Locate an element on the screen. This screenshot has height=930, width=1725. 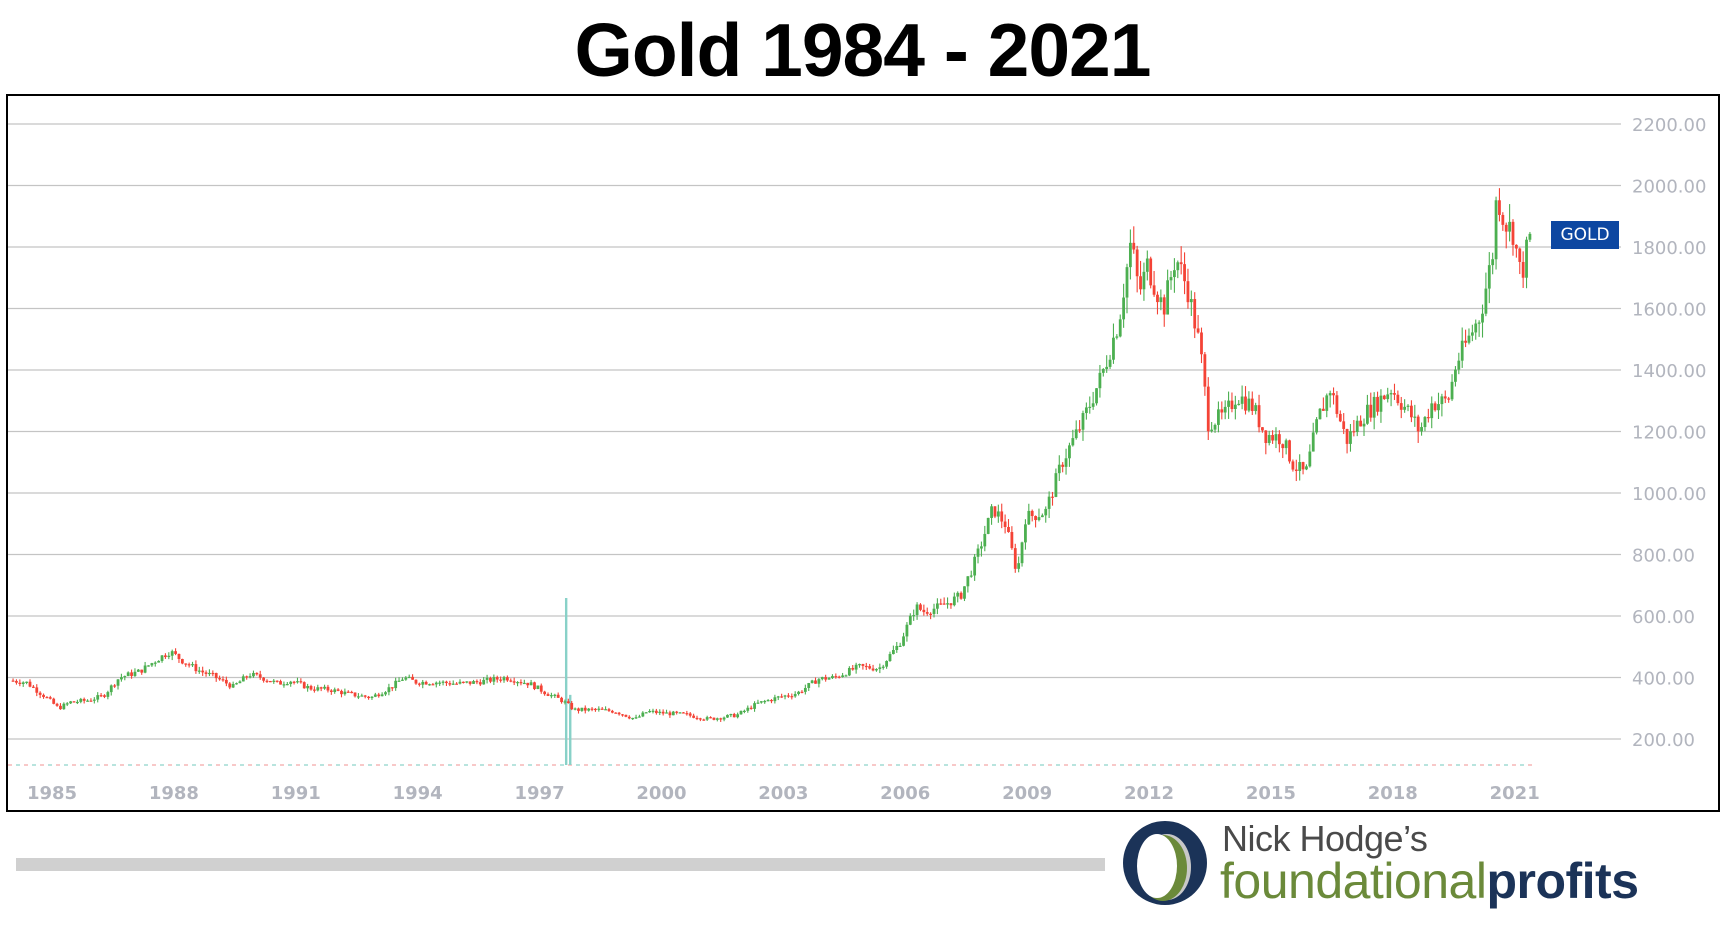
brand-name-part1: foundational is located at coordinates (1353, 881).